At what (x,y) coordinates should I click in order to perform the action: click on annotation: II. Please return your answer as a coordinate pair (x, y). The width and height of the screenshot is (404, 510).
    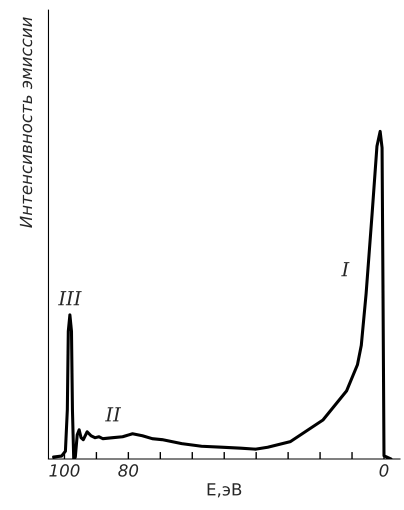
    Looking at the image, I should click on (113, 414).